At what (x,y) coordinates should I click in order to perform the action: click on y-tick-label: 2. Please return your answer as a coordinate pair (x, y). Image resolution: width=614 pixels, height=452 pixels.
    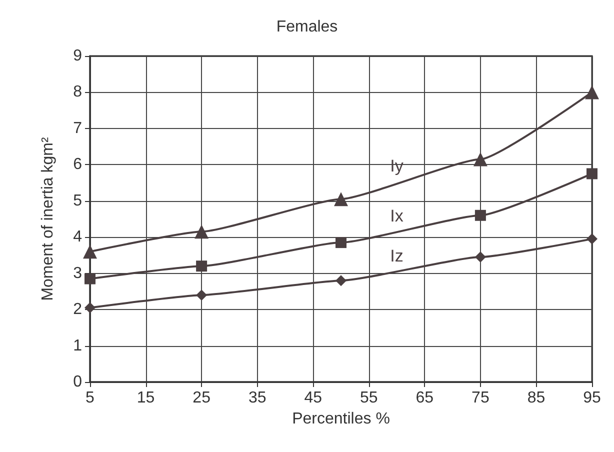
    Looking at the image, I should click on (77, 309).